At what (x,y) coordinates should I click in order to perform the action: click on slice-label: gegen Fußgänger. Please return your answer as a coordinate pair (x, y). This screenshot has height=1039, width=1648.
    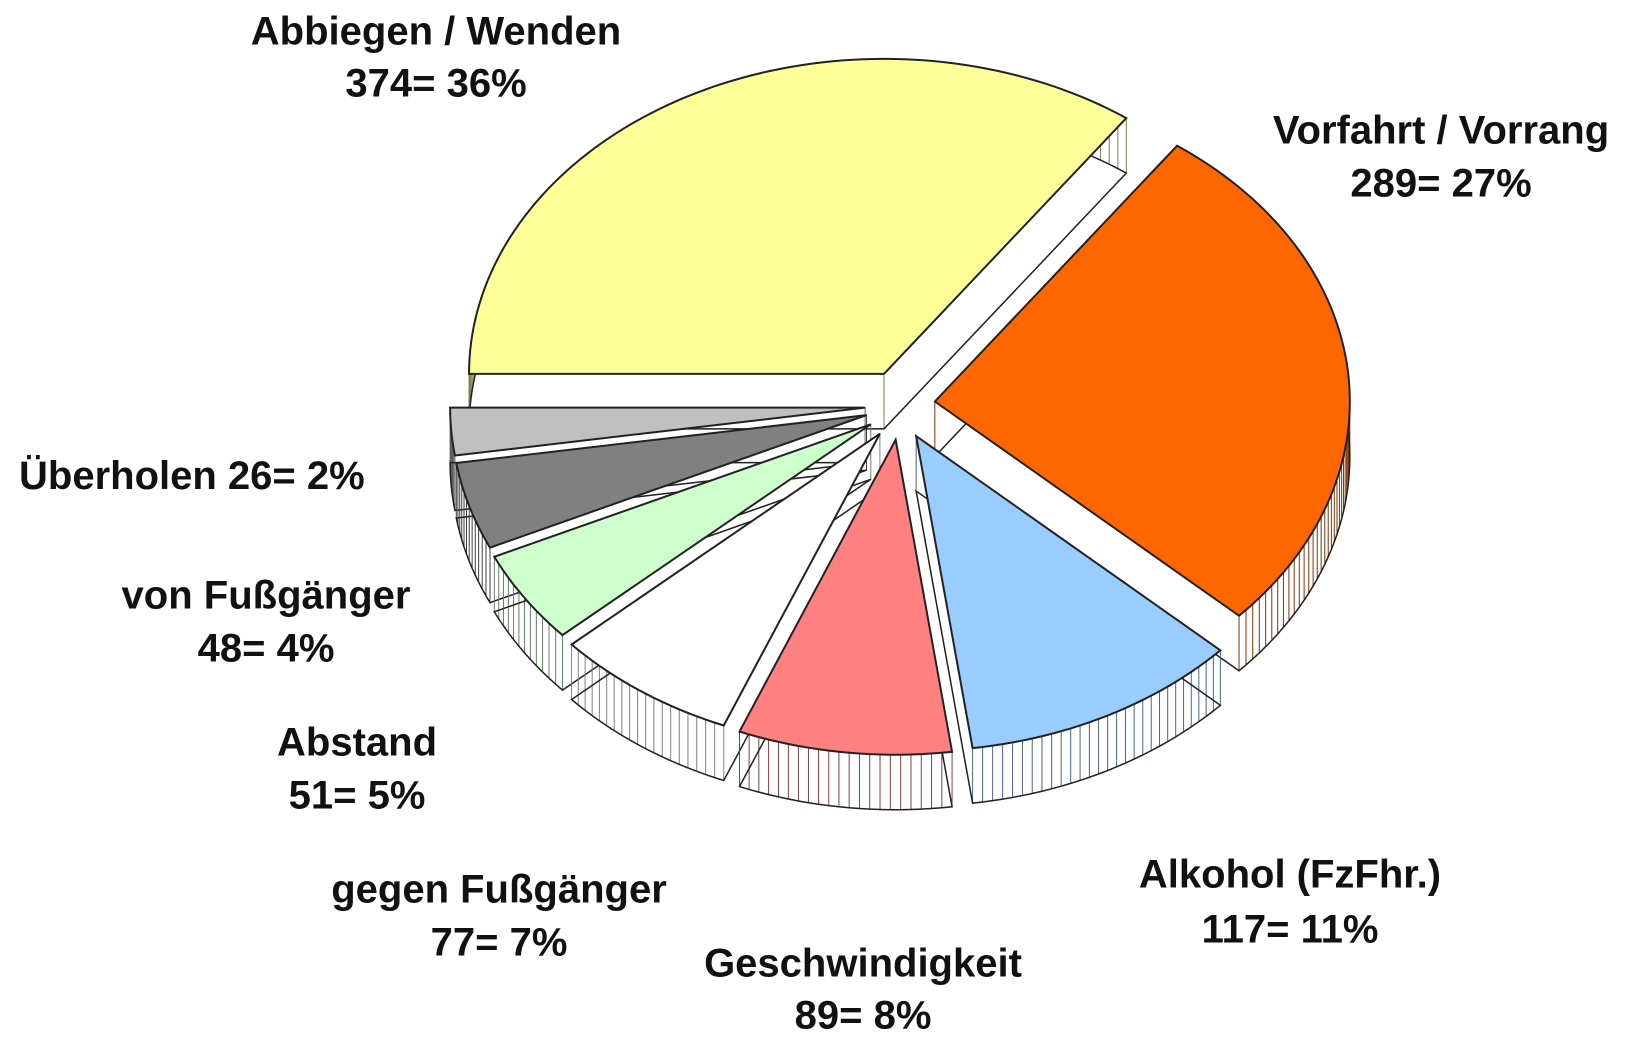
    Looking at the image, I should click on (499, 890).